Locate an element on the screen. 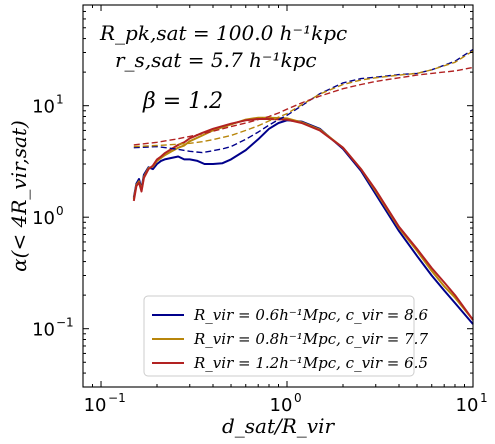  x-tick-label-1: 10 is located at coordinates (281, 405).